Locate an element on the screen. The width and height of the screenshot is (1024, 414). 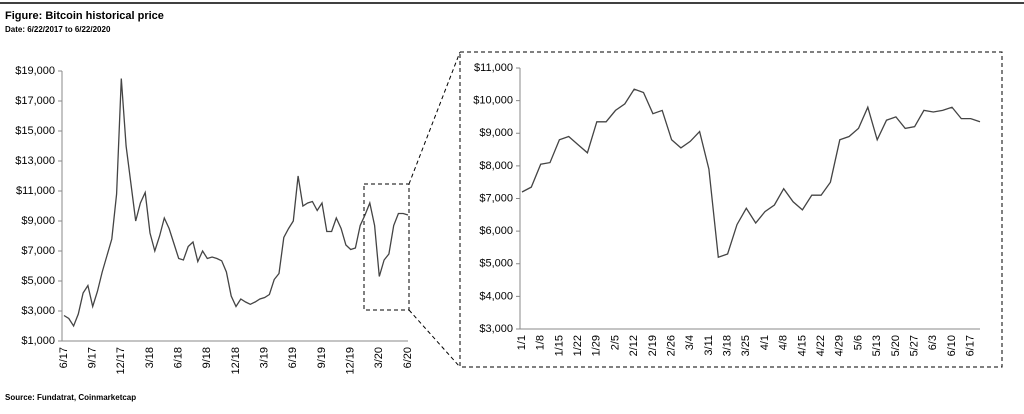
x-tick-label: 12/17 is located at coordinates (121, 361).